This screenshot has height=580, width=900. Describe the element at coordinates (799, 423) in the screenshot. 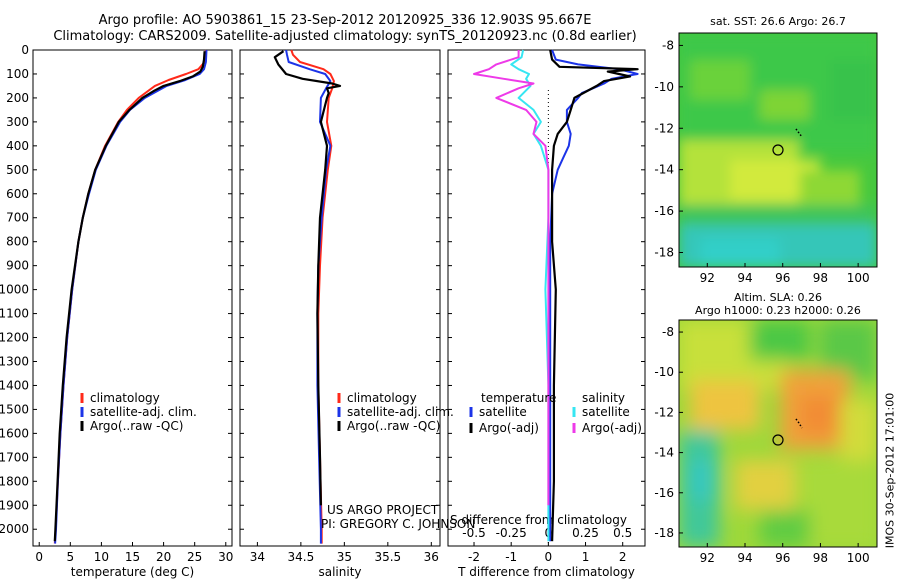

I see `sla-float-track` at that location.